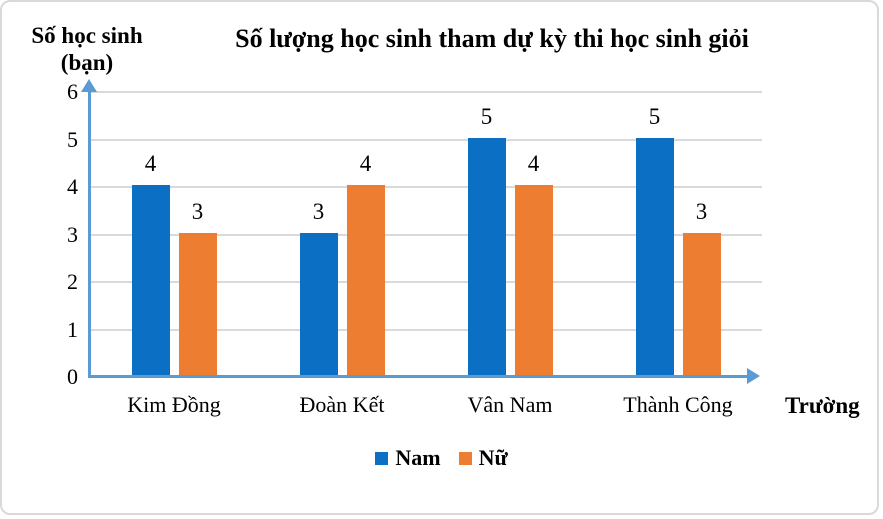  Describe the element at coordinates (342, 404) in the screenshot. I see `x-category-label: Đoàn Kết` at that location.